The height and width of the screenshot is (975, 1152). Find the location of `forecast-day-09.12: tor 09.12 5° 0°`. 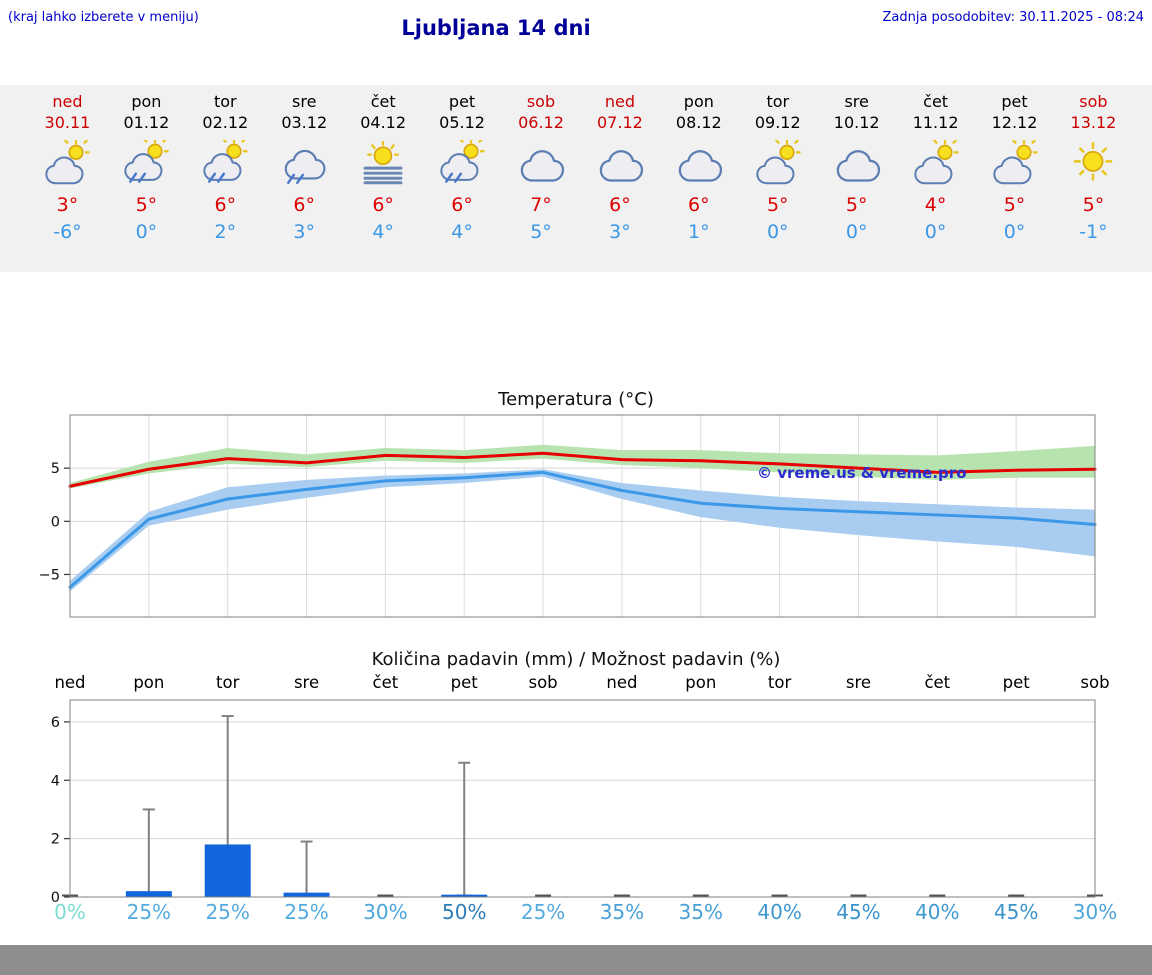

forecast-day-09.12: tor 09.12 5° 0° is located at coordinates (777, 178).